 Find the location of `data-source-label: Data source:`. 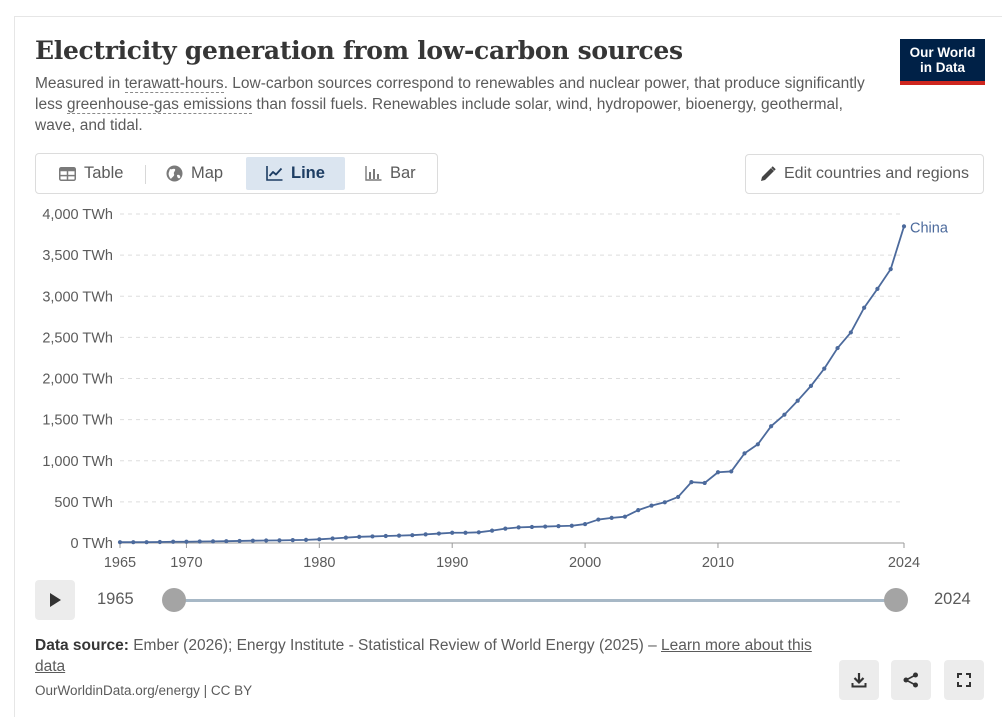

data-source-label: Data source: is located at coordinates (82, 645).